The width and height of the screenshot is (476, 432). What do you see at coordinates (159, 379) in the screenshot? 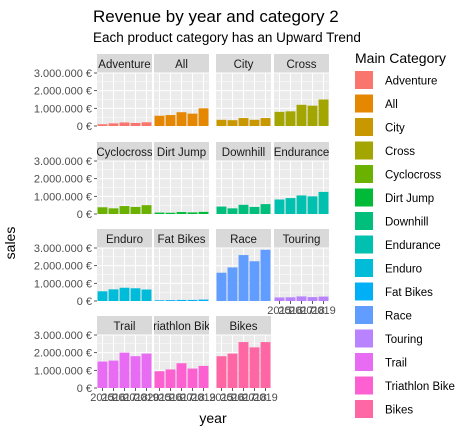
I see `bar-triathlon-bike-2015` at bounding box center [159, 379].